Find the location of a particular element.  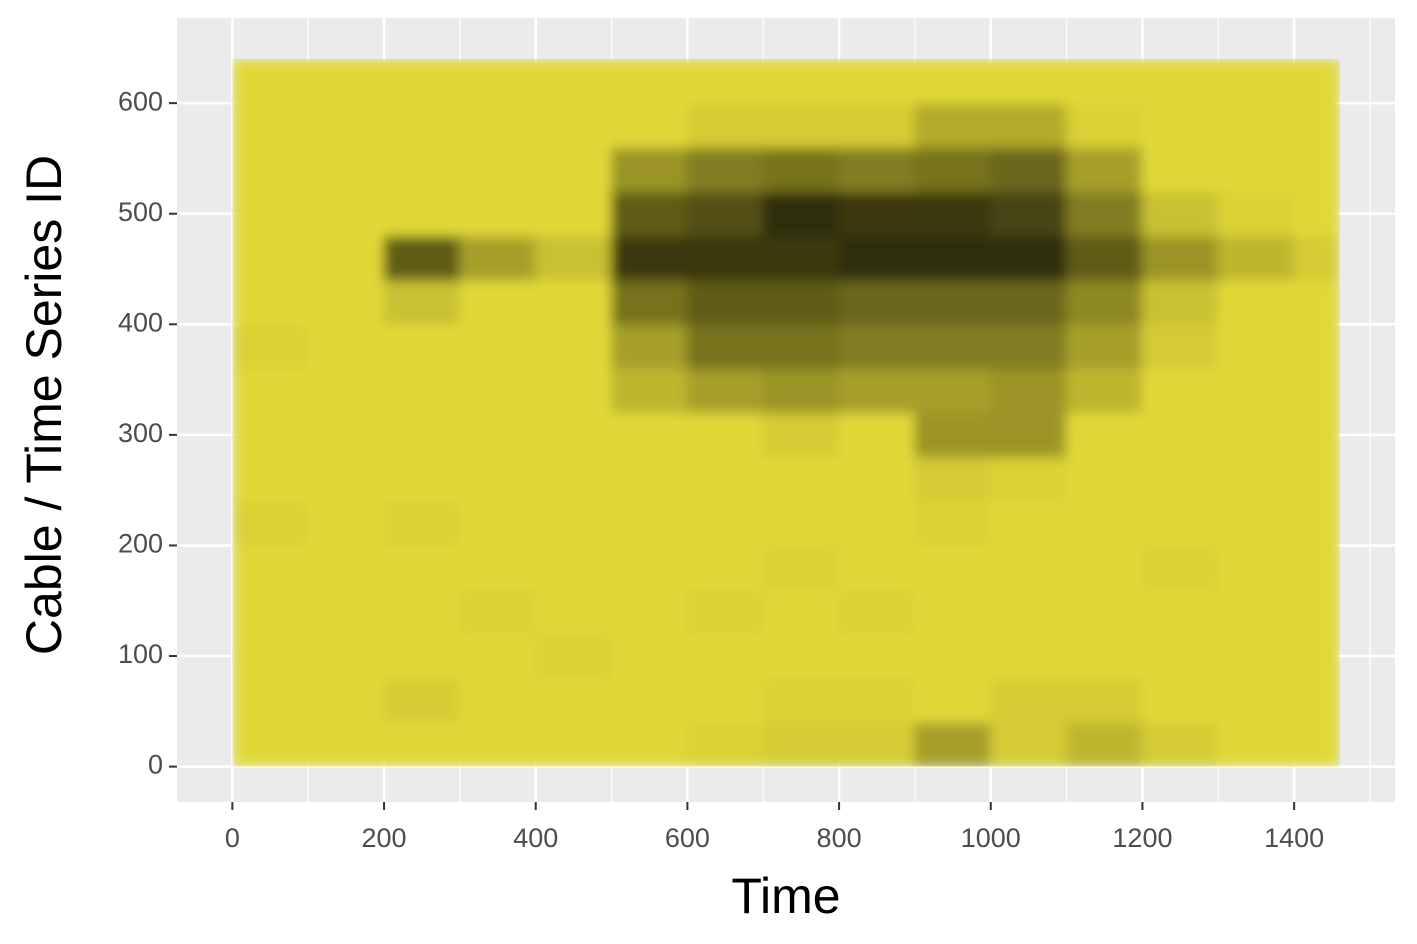

x-tick-label: 1400 is located at coordinates (1294, 838).